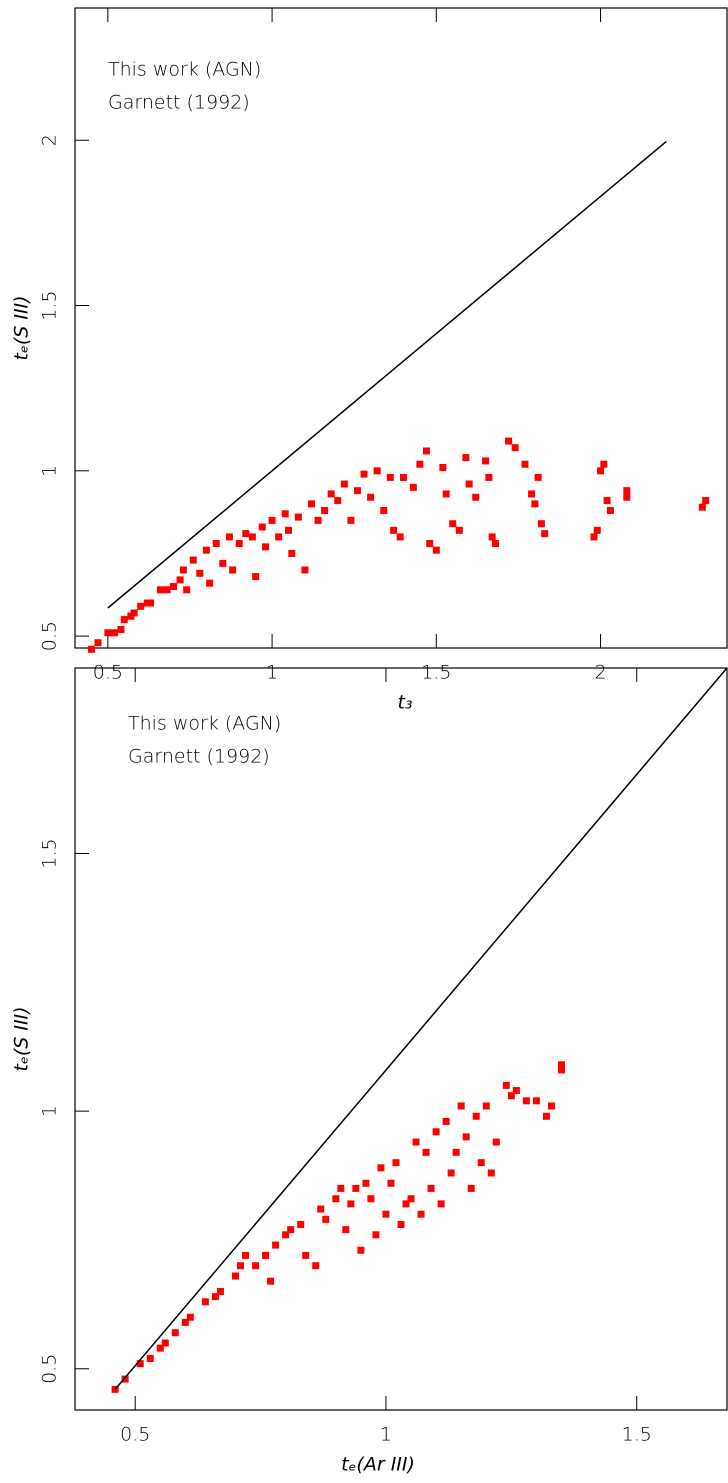 Image resolution: width=728 pixels, height=1483 pixels. I want to click on y-tick-label: 1.5, so click(50, 853).